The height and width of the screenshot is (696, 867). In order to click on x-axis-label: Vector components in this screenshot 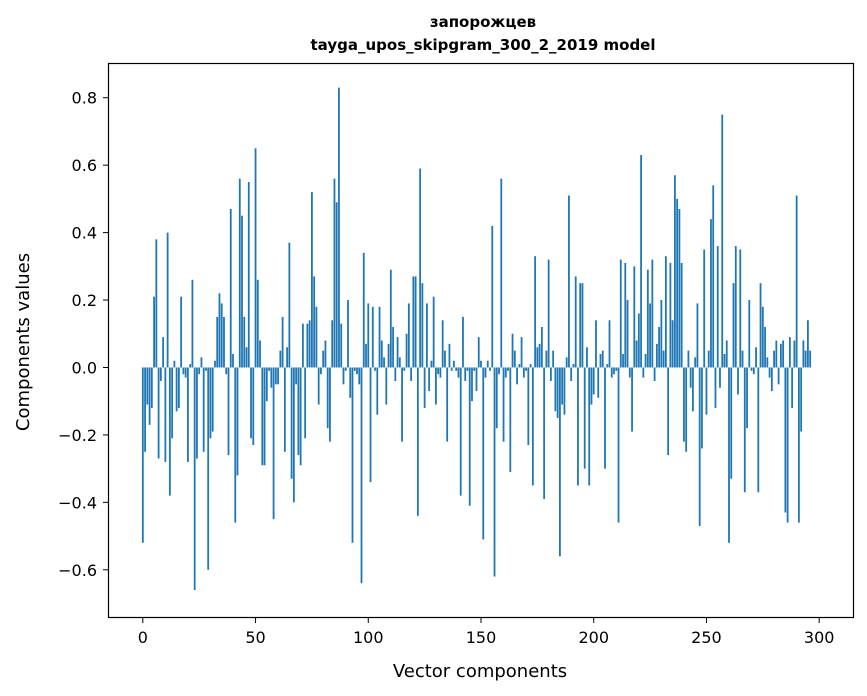, I will do `click(480, 671)`.